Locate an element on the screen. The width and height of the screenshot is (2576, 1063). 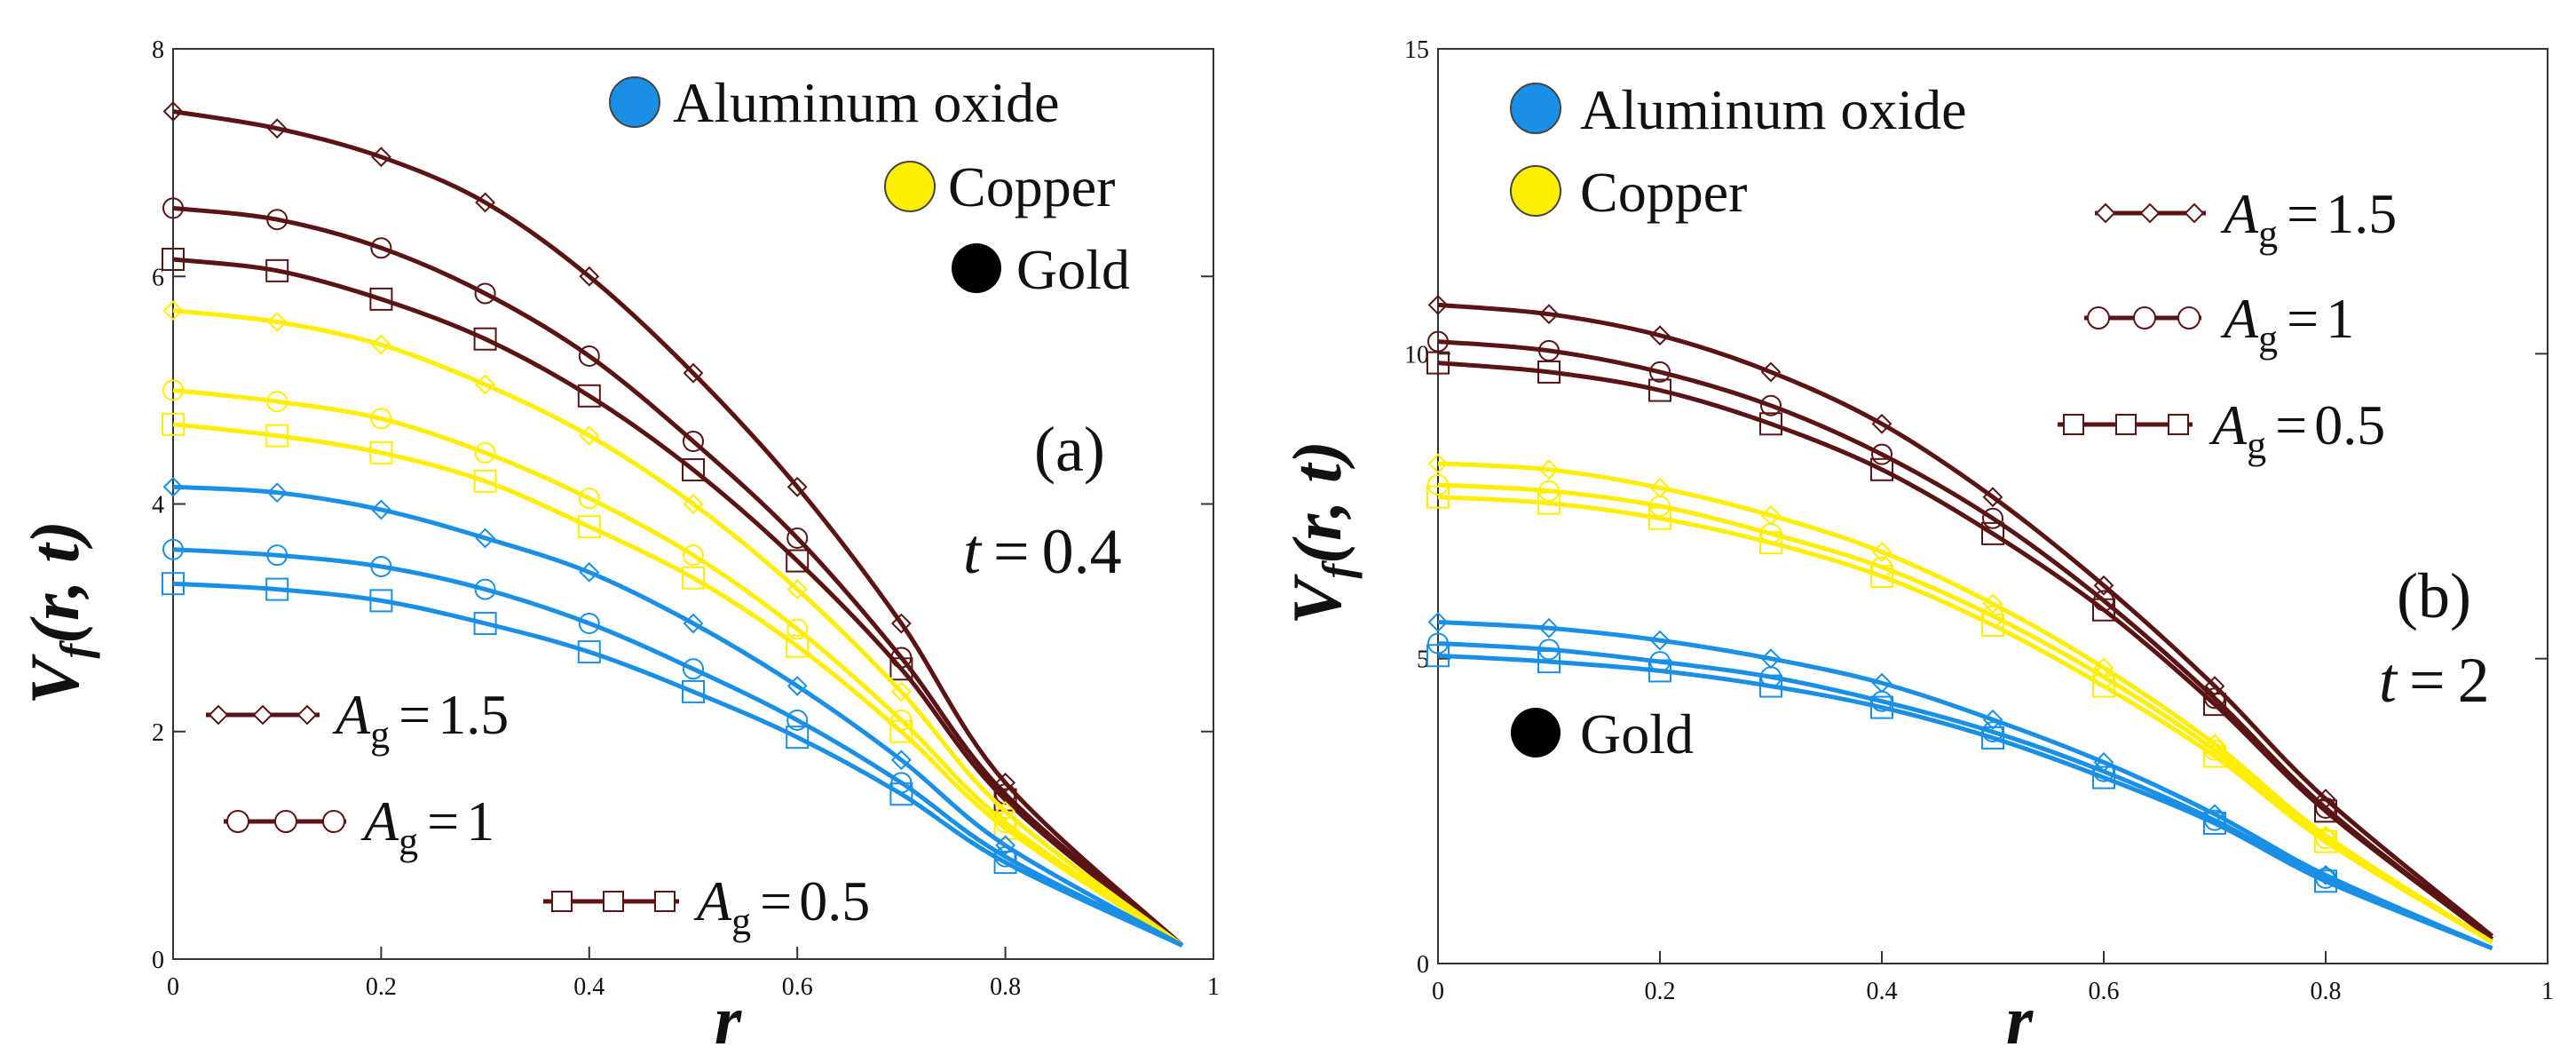
panel-b-ag-legend-diamond: Ag = 1.5 is located at coordinates (2246, 219).